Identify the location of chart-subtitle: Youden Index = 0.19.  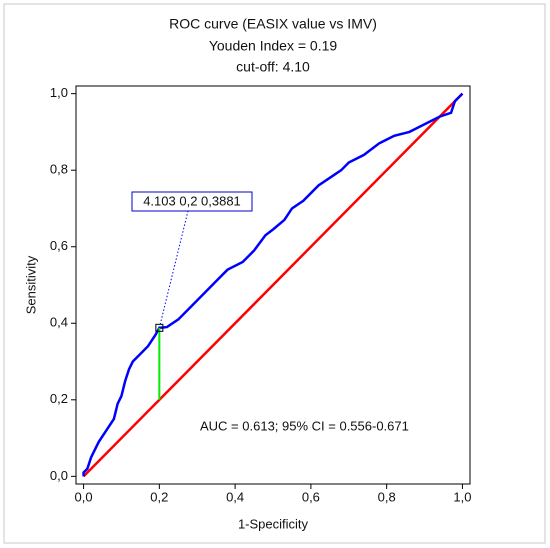
(273, 46).